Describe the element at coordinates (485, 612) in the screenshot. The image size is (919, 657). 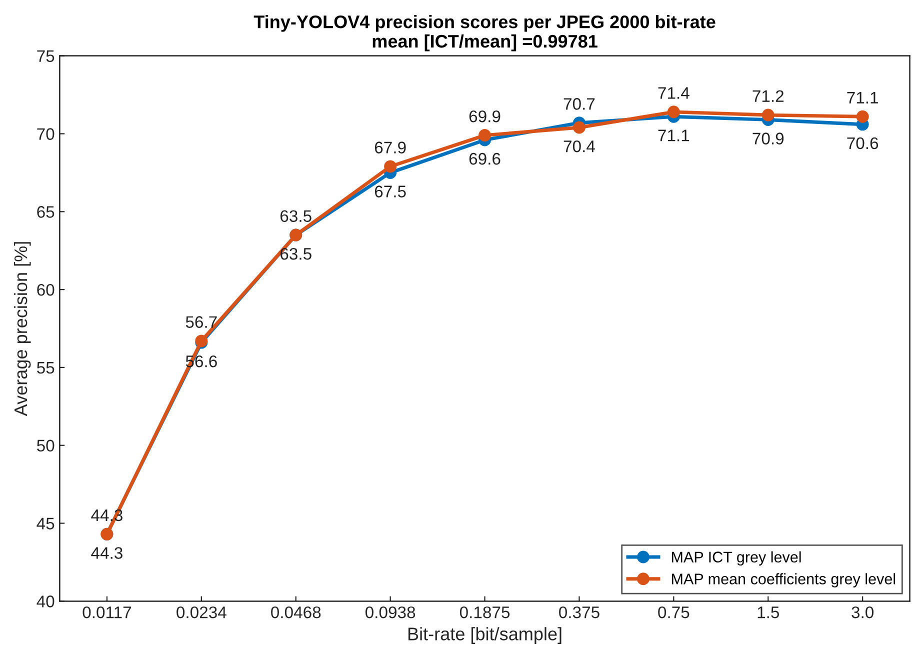
I see `x-tick-label: 0.1875` at that location.